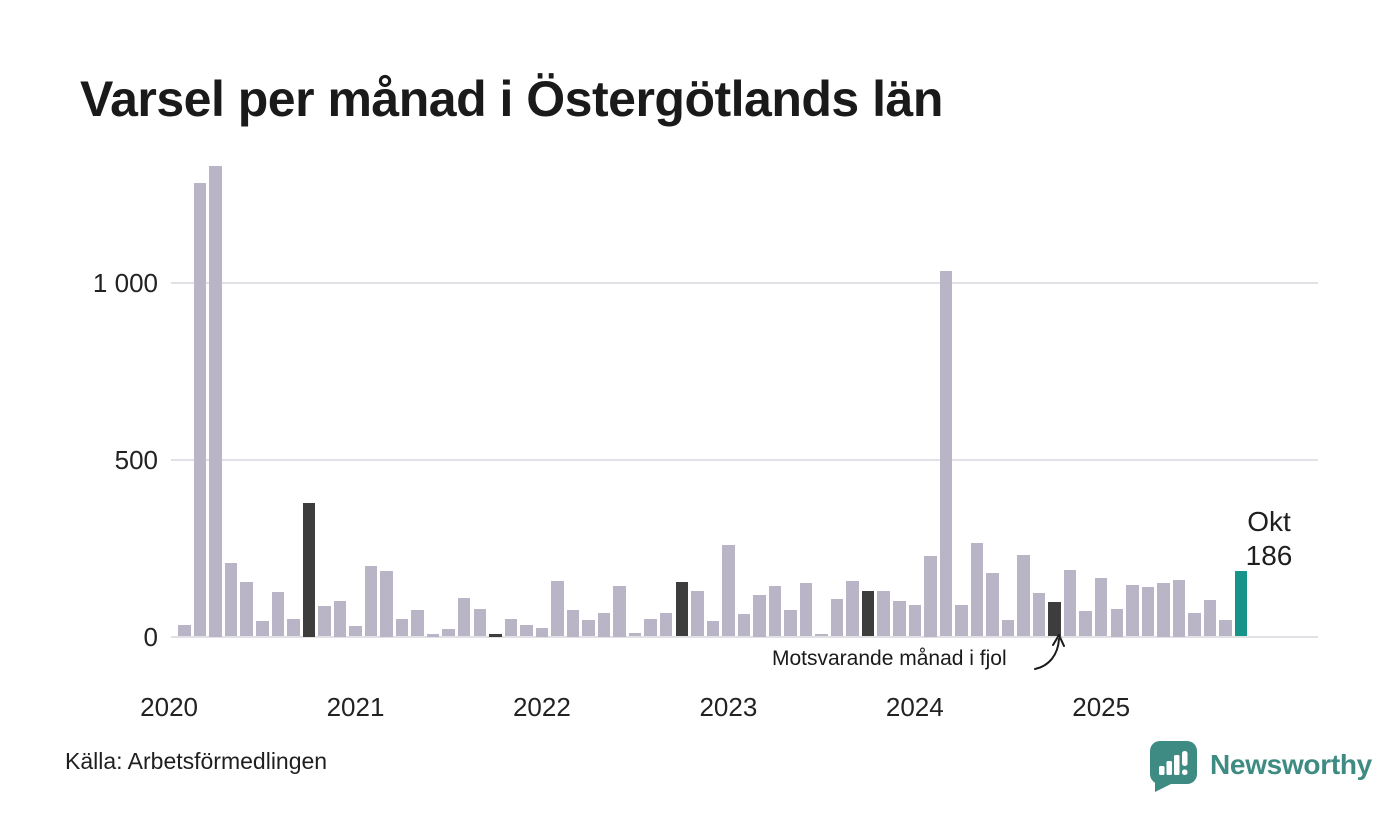 This screenshot has height=840, width=1400. What do you see at coordinates (1101, 707) in the screenshot?
I see `x-tick-label-2025: 2025` at bounding box center [1101, 707].